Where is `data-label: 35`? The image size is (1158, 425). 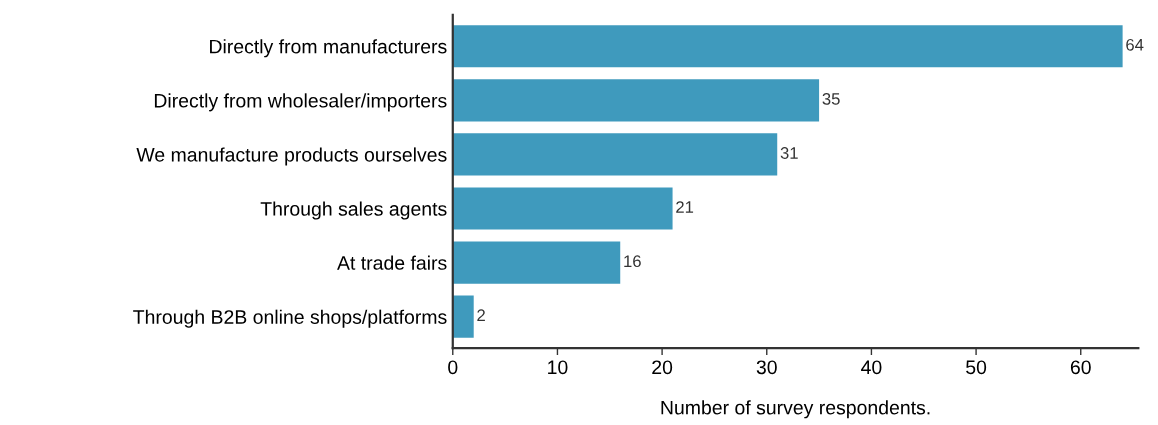 data-label: 35 is located at coordinates (831, 99).